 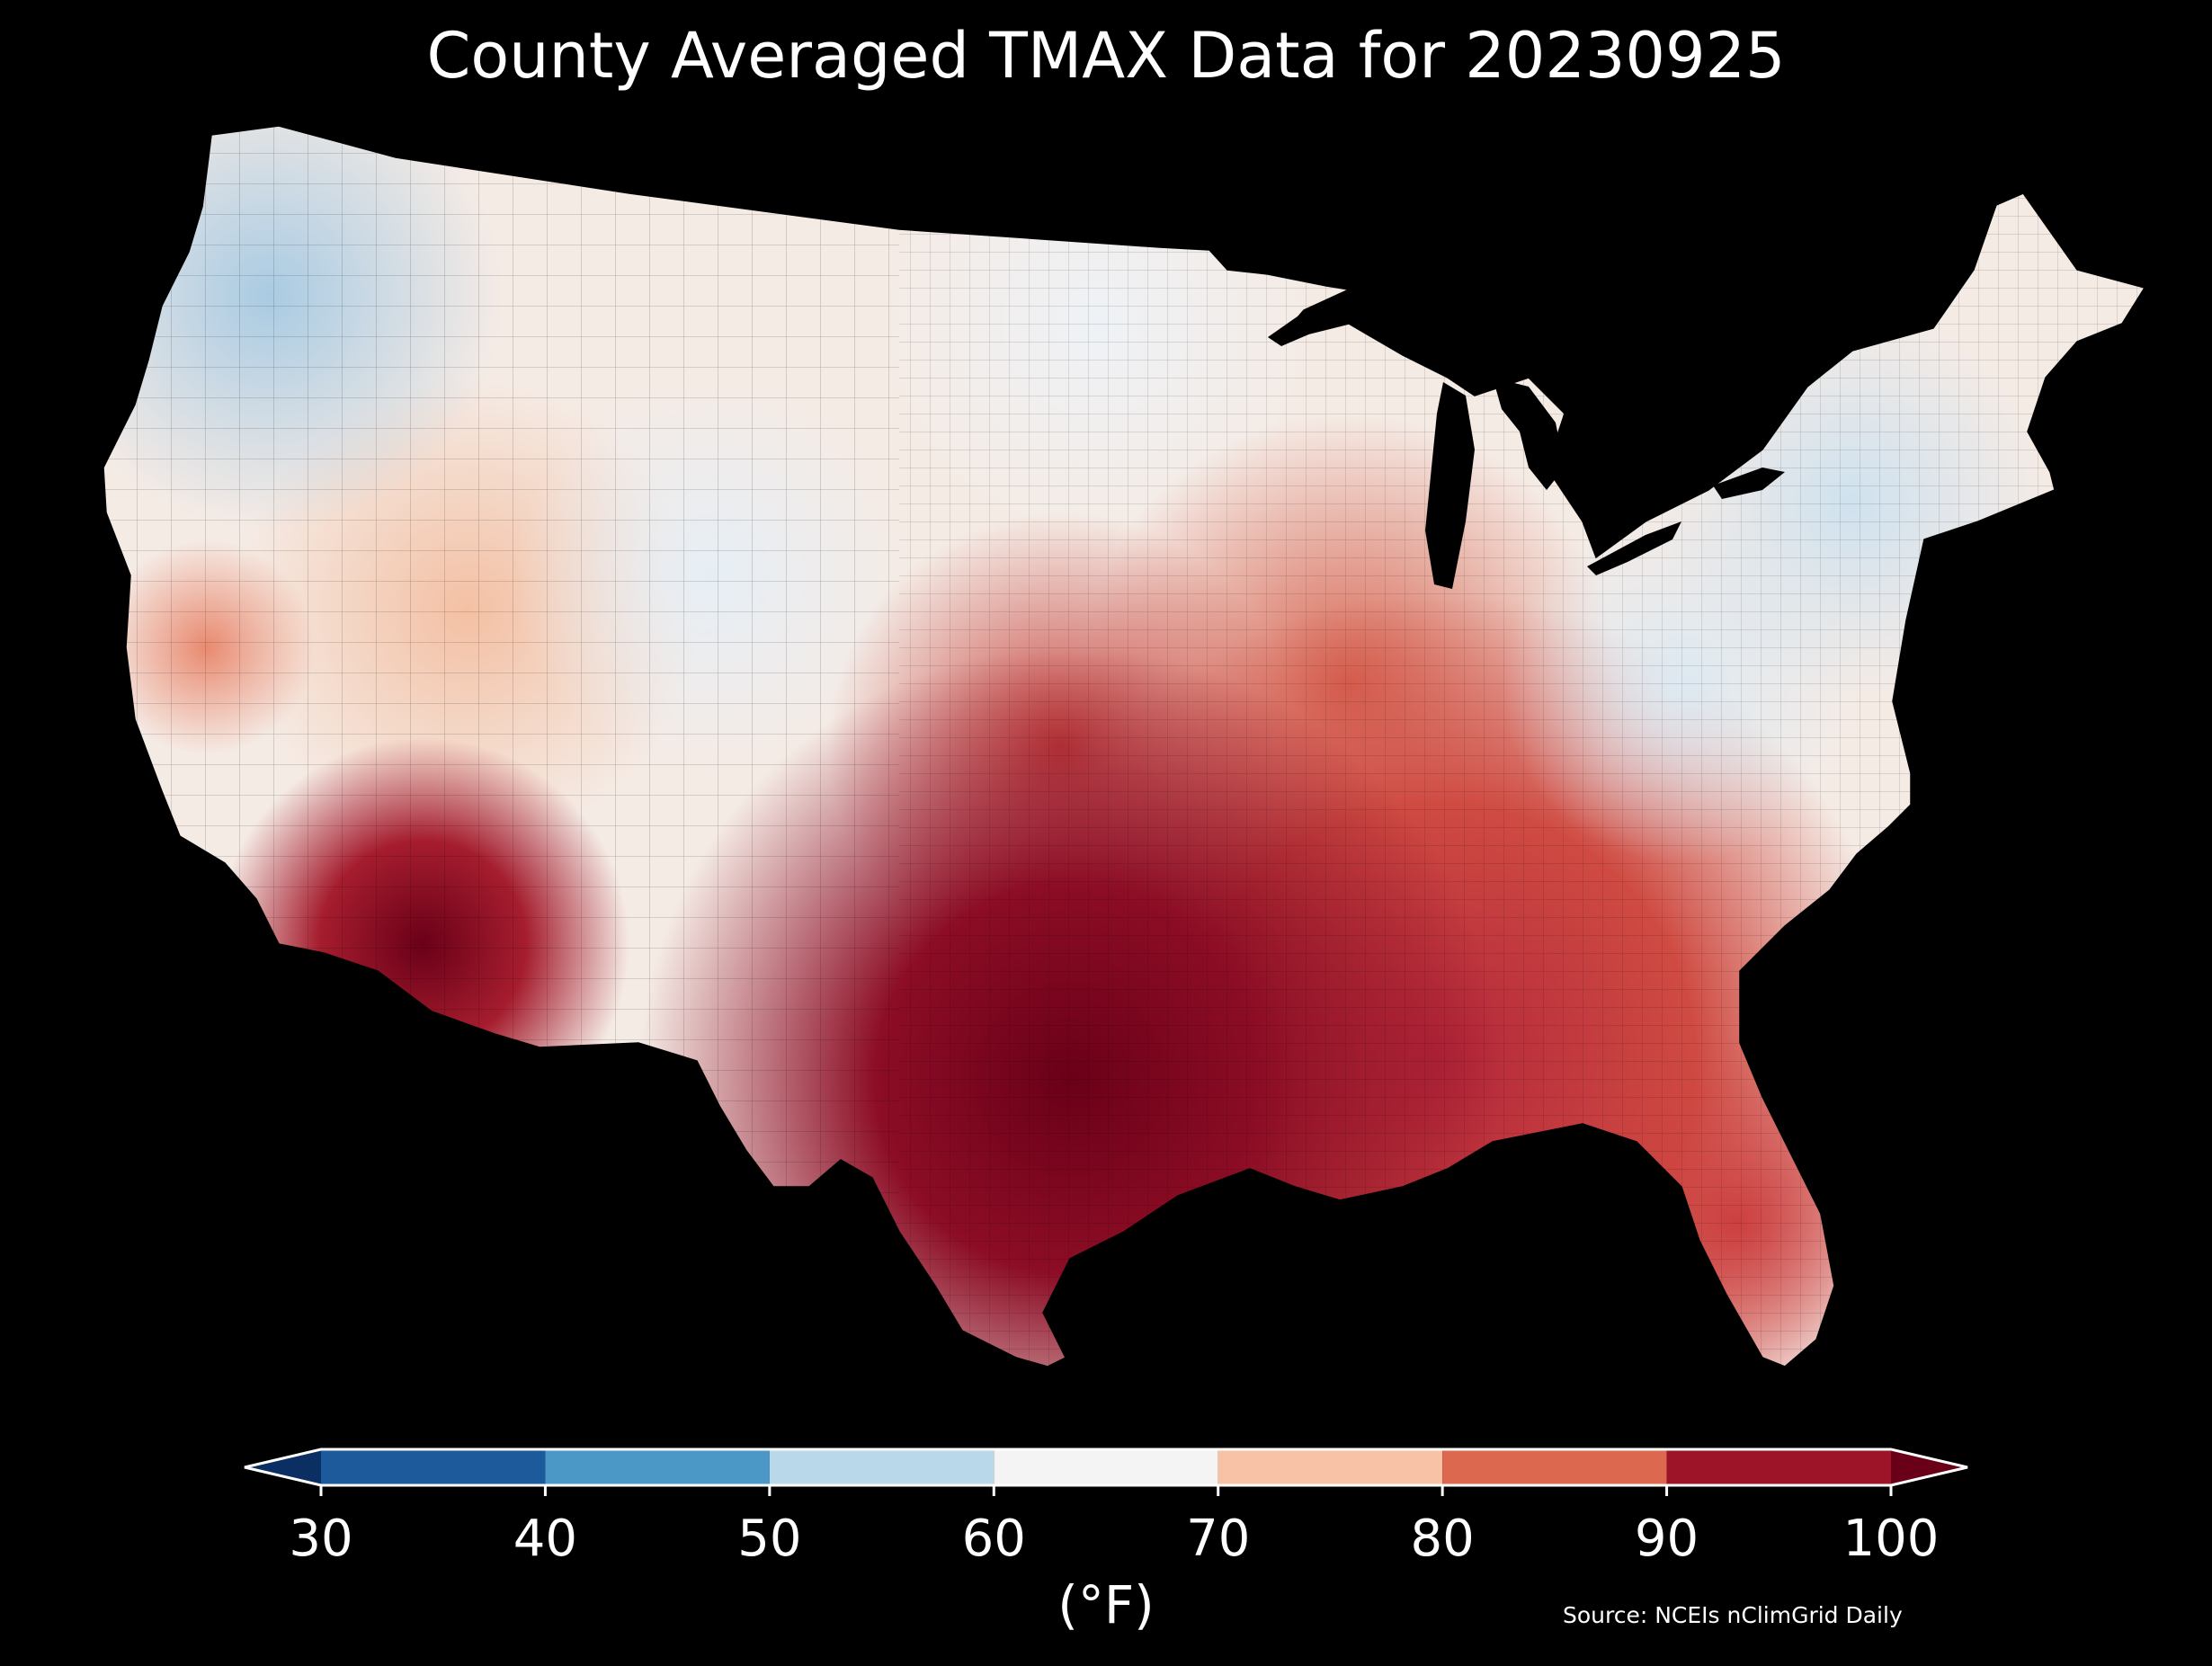 What do you see at coordinates (769, 1539) in the screenshot?
I see `colorbar-tick-label: 50` at bounding box center [769, 1539].